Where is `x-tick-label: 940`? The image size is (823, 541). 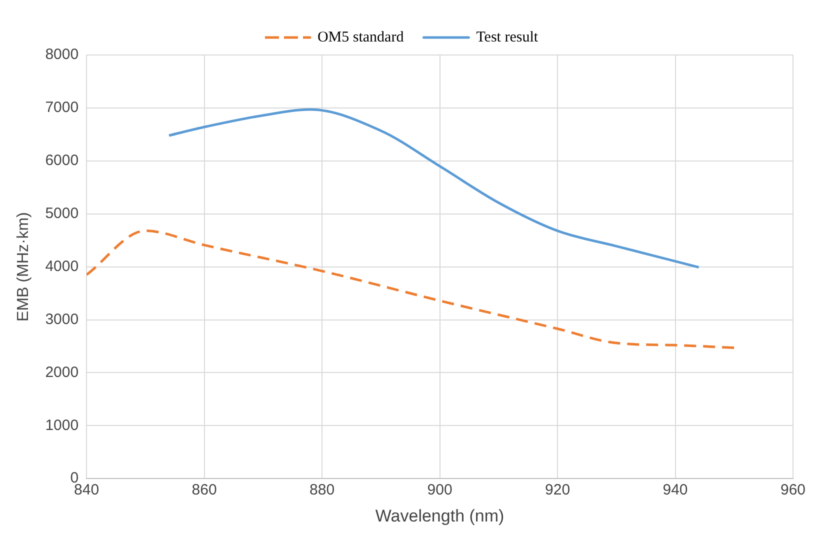 x-tick-label: 940 is located at coordinates (675, 490).